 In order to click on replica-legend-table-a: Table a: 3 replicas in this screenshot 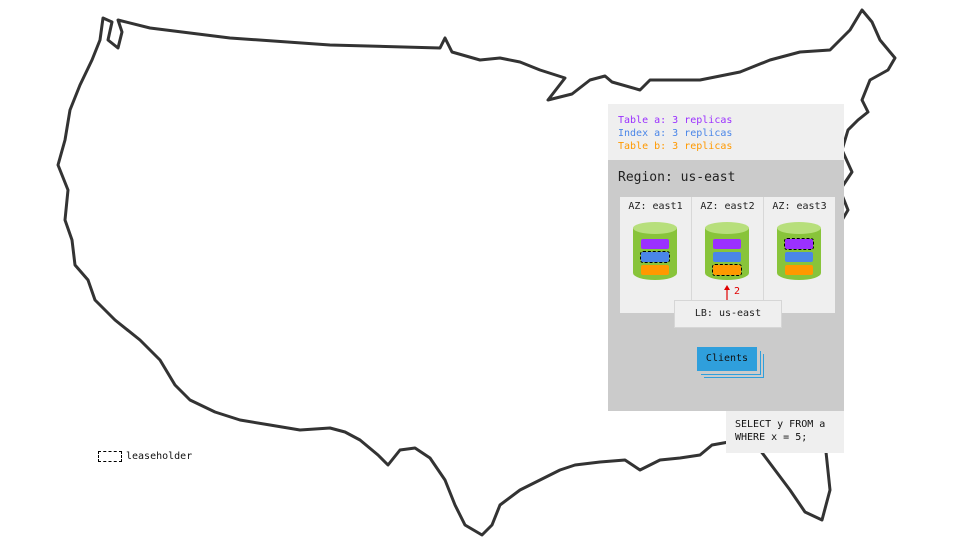, I will do `click(675, 120)`.